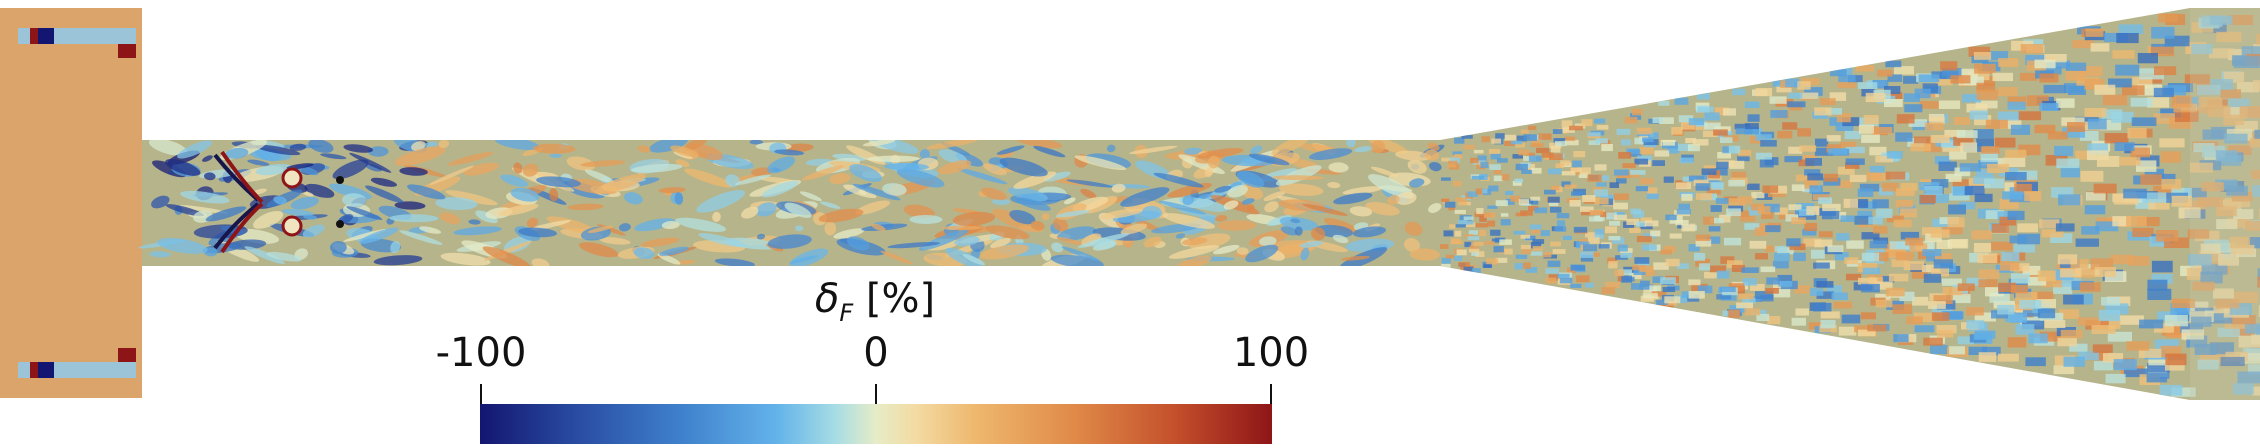 The image size is (2260, 448). Describe the element at coordinates (278, 202) in the screenshot. I see `nozzle-jet-features` at that location.